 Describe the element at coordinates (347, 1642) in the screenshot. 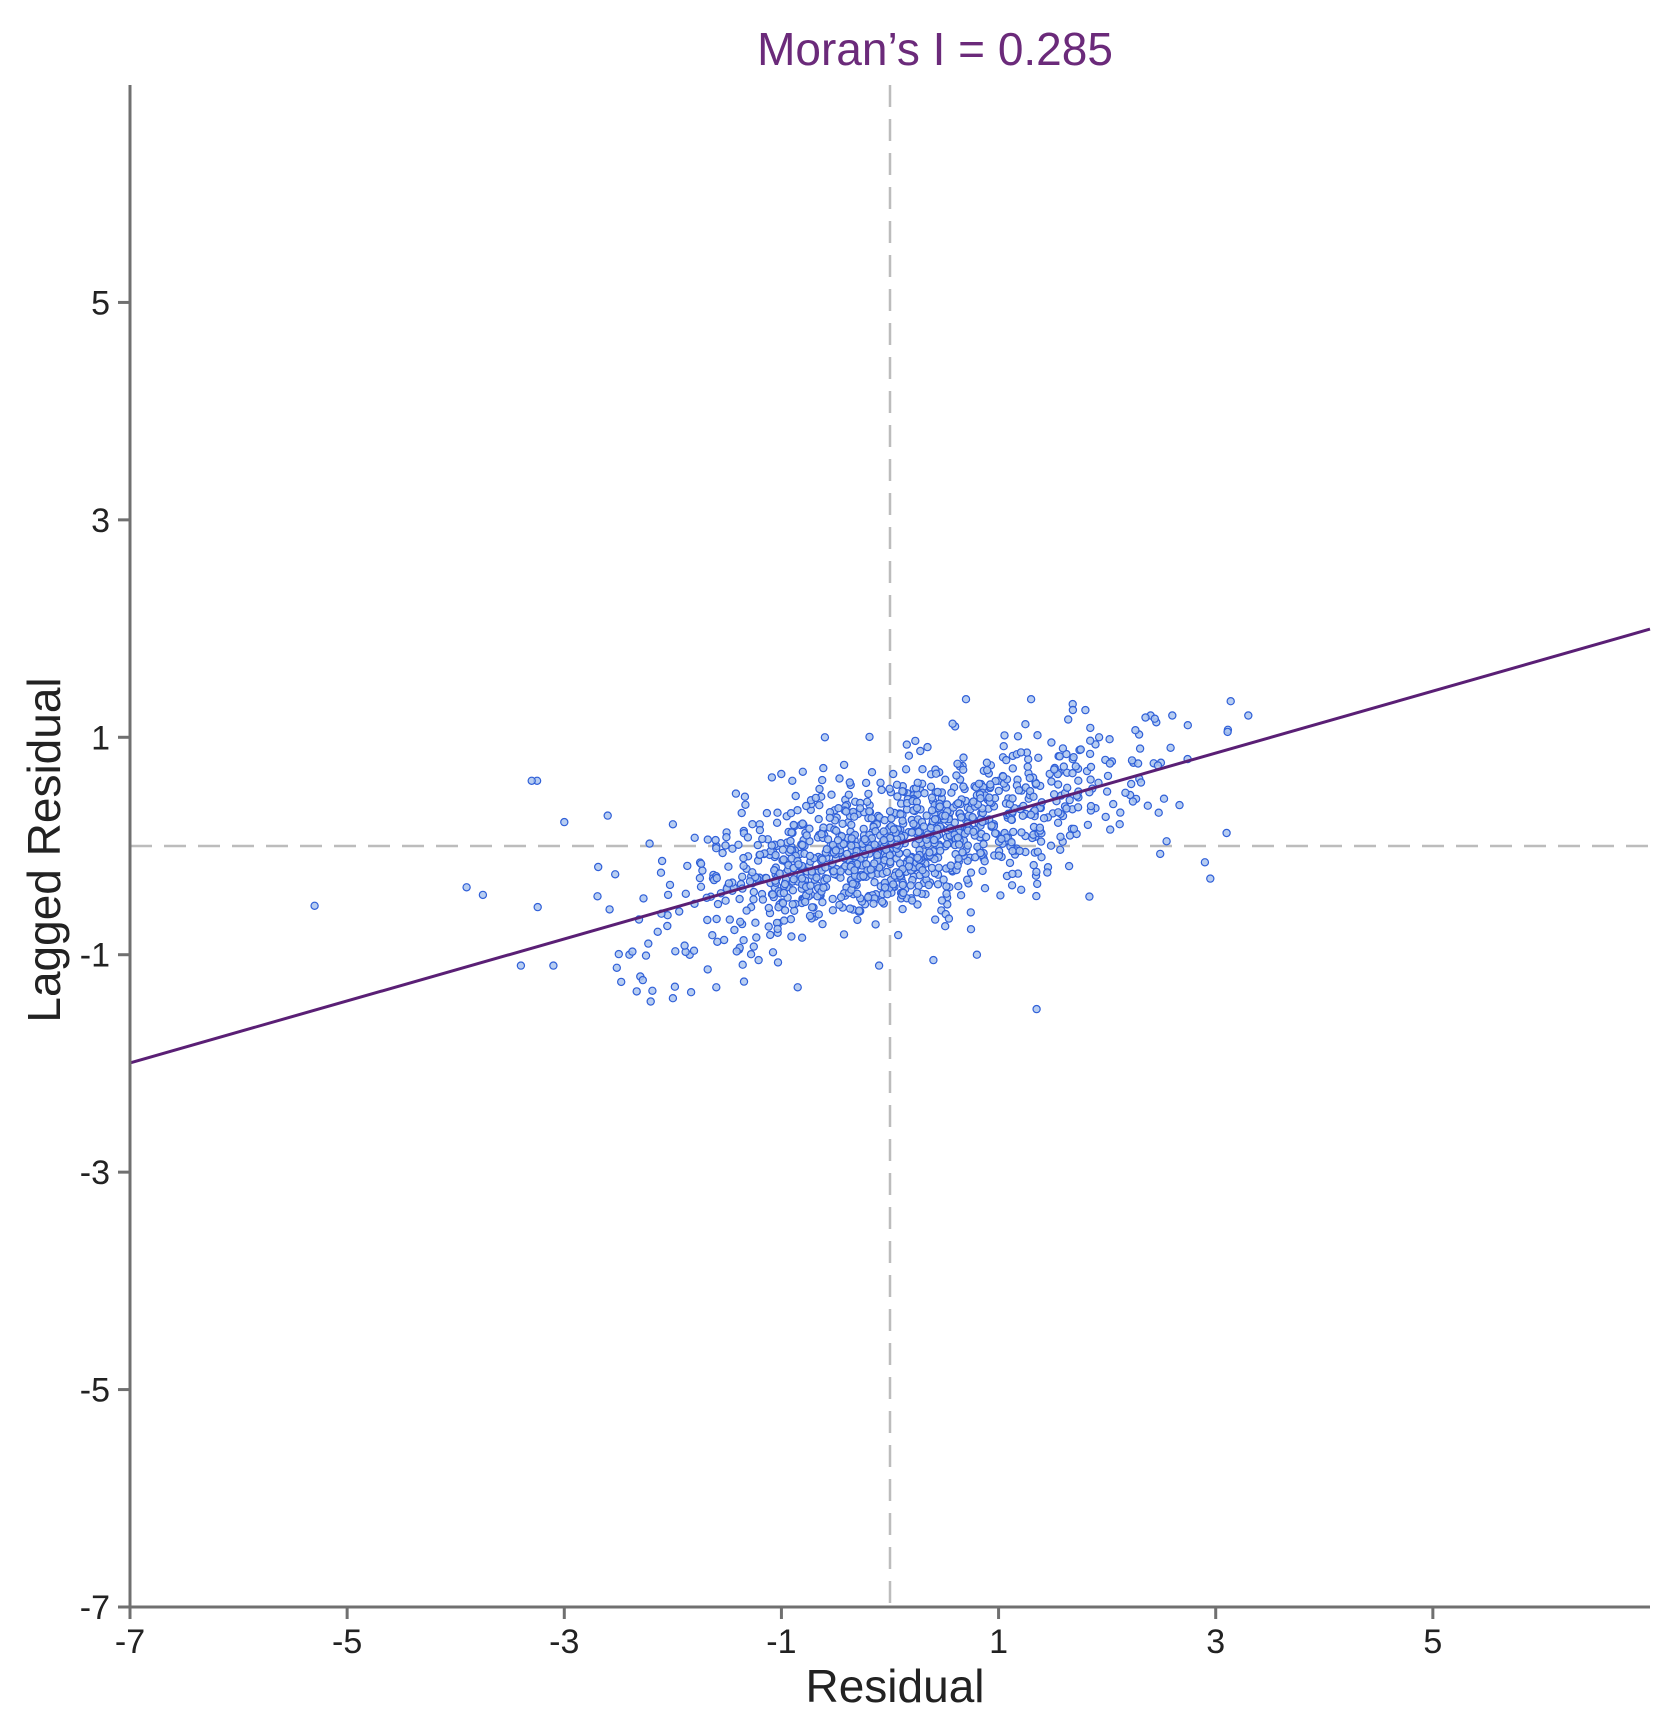

I see `x-tick-label: -5` at that location.